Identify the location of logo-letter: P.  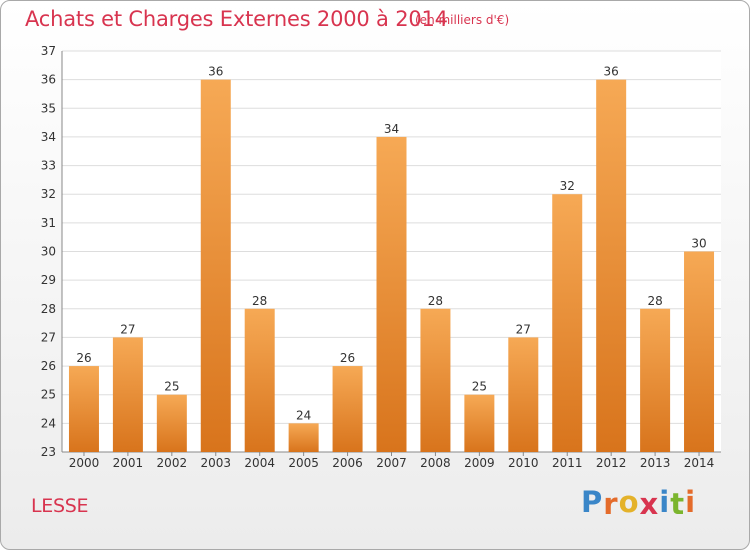
(592, 502).